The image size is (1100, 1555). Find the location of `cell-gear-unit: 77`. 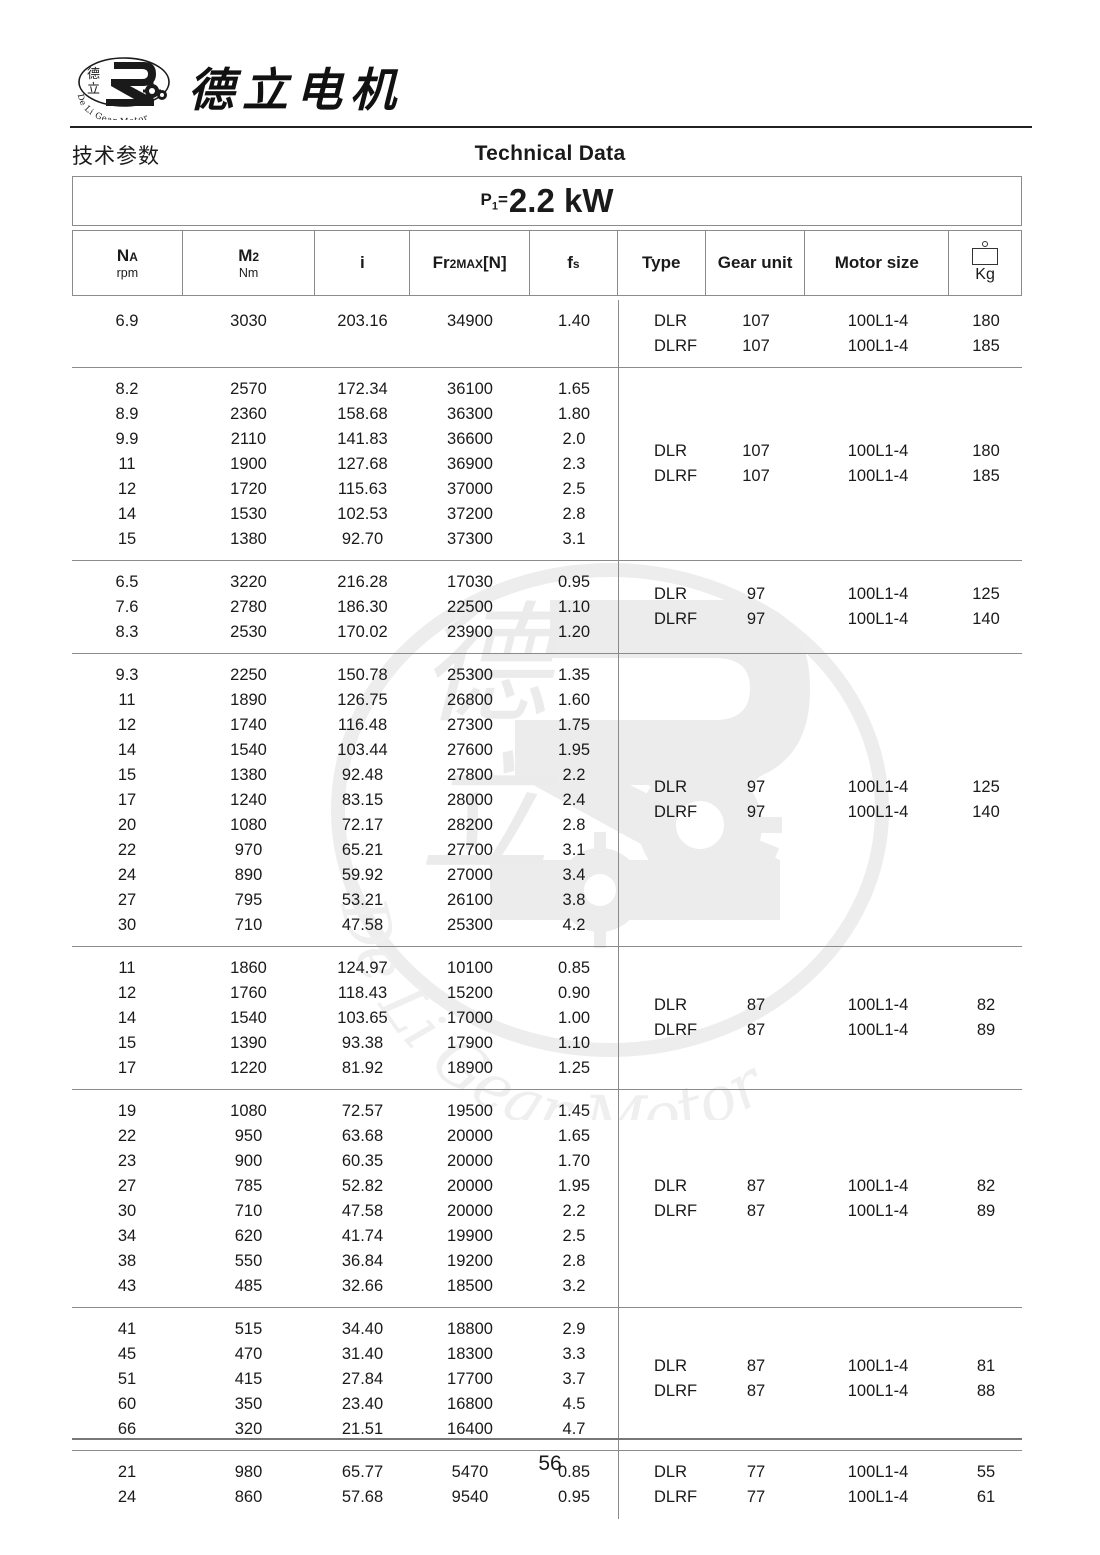

cell-gear-unit: 77 is located at coordinates (756, 1472).